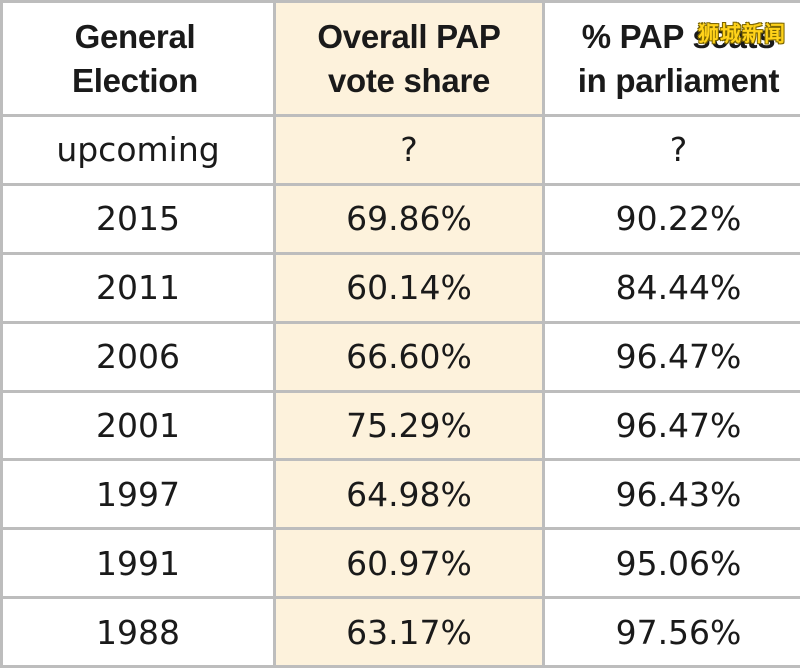 The width and height of the screenshot is (800, 671). I want to click on election-year-cell: 2006, so click(138, 356).